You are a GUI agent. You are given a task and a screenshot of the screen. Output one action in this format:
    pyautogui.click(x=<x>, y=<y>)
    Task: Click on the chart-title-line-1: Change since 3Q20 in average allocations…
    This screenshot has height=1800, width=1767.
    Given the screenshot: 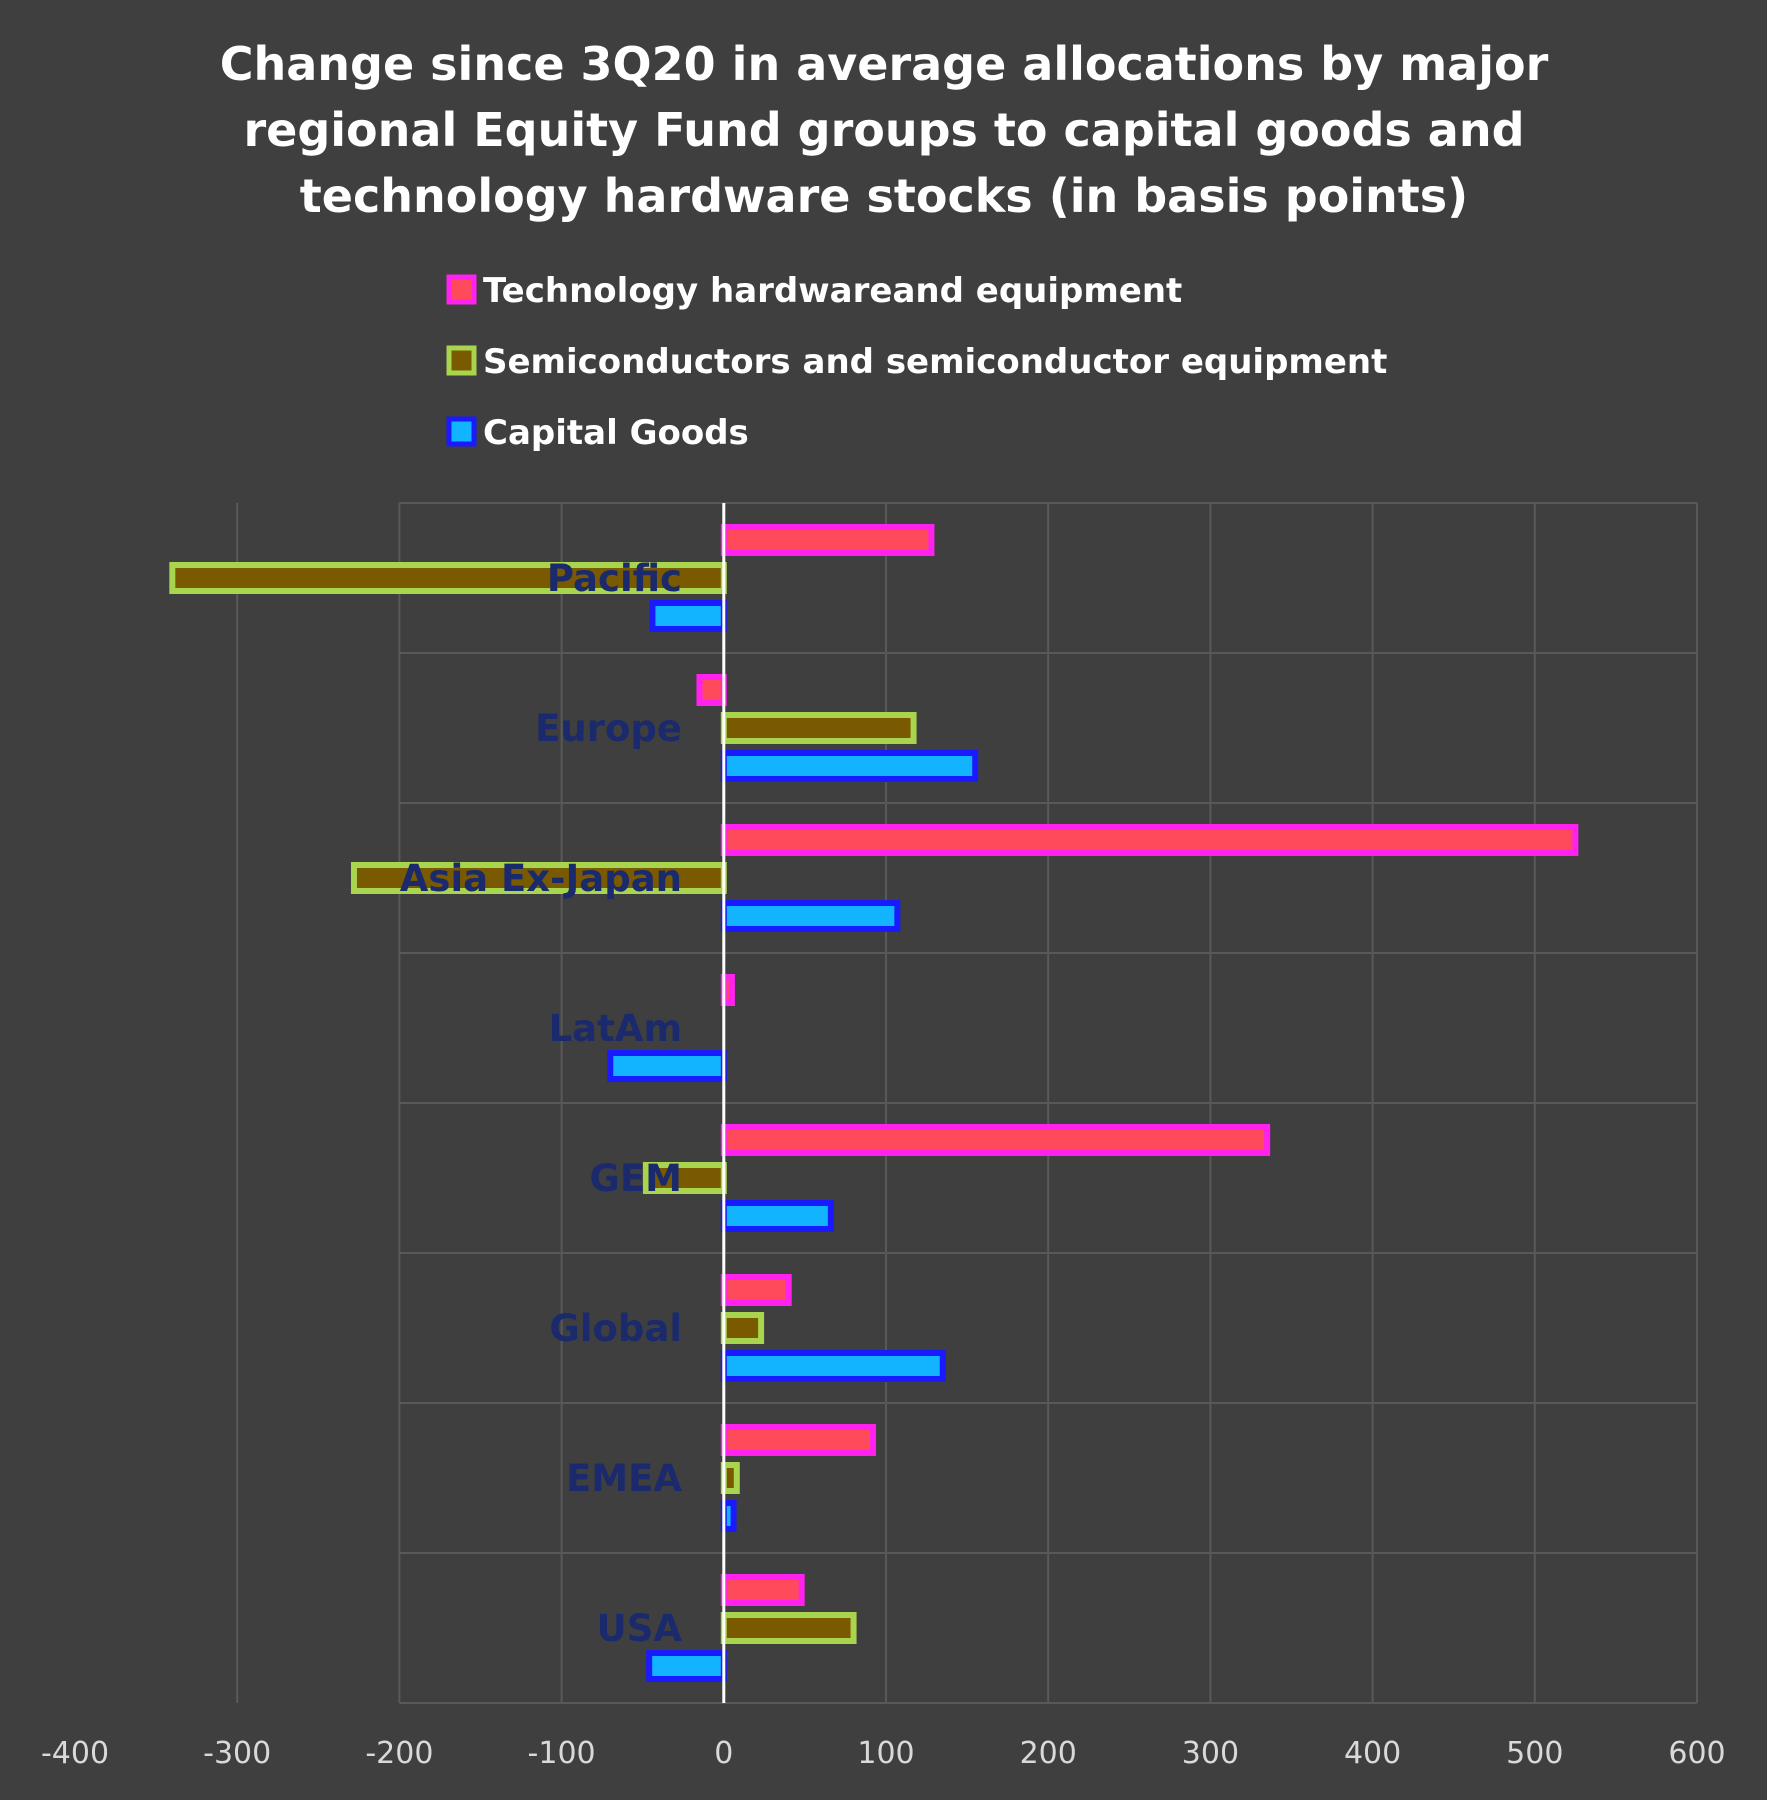 What is the action you would take?
    pyautogui.click(x=884, y=64)
    